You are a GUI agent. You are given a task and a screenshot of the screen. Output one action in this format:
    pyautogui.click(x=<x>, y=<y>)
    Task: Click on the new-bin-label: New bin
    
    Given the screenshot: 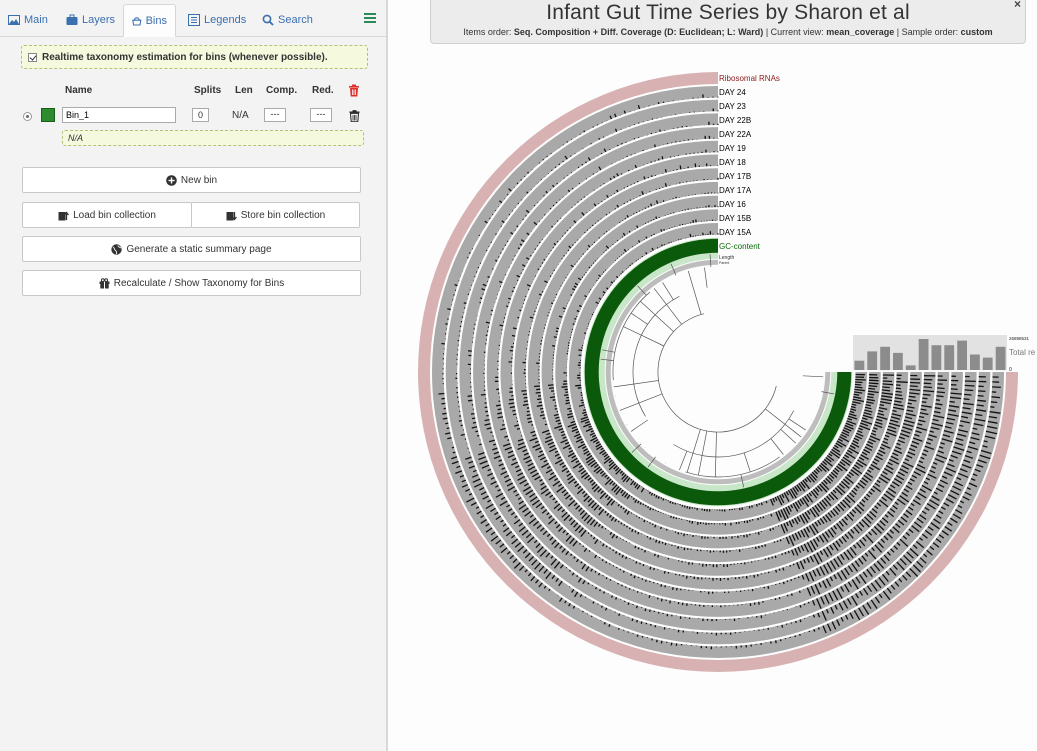 What is the action you would take?
    pyautogui.click(x=199, y=180)
    